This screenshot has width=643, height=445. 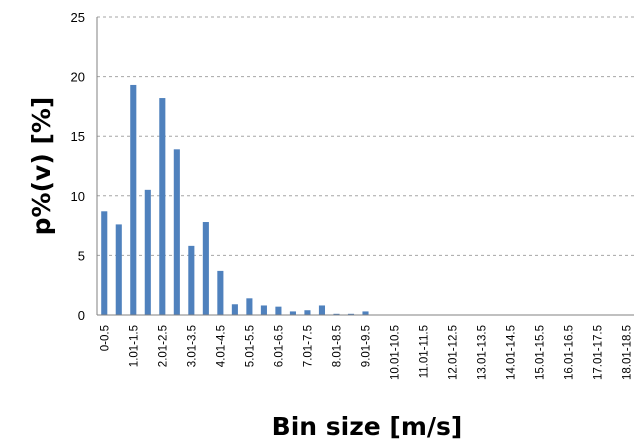 What do you see at coordinates (134, 346) in the screenshot?
I see `x-tick-label: 1.01-1.5` at bounding box center [134, 346].